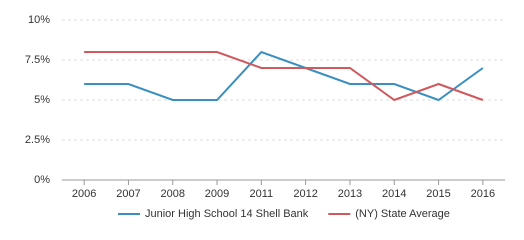  What do you see at coordinates (128, 194) in the screenshot?
I see `x-tick-label: 2007` at bounding box center [128, 194].